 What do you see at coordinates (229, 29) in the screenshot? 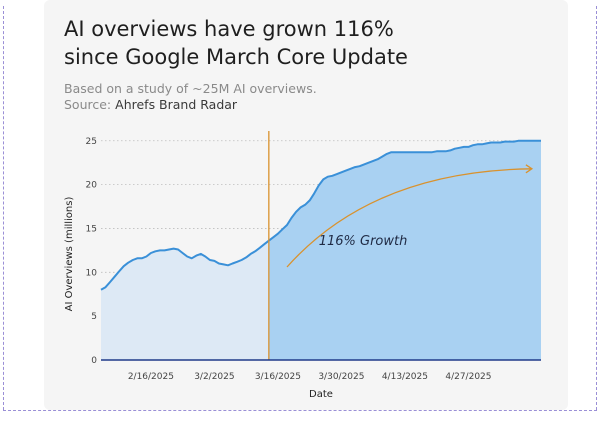
I see `chart-title-line1: AI overviews have grown 116%` at bounding box center [229, 29].